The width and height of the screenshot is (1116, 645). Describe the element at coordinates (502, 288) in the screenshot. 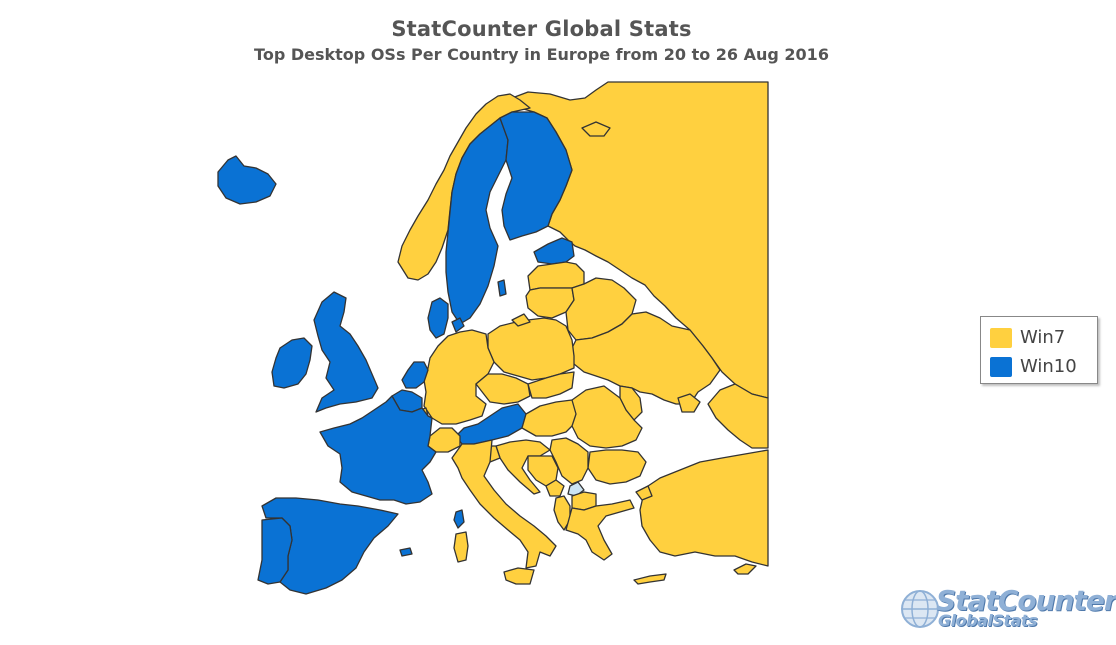

I see `country-sweden-gotland` at that location.